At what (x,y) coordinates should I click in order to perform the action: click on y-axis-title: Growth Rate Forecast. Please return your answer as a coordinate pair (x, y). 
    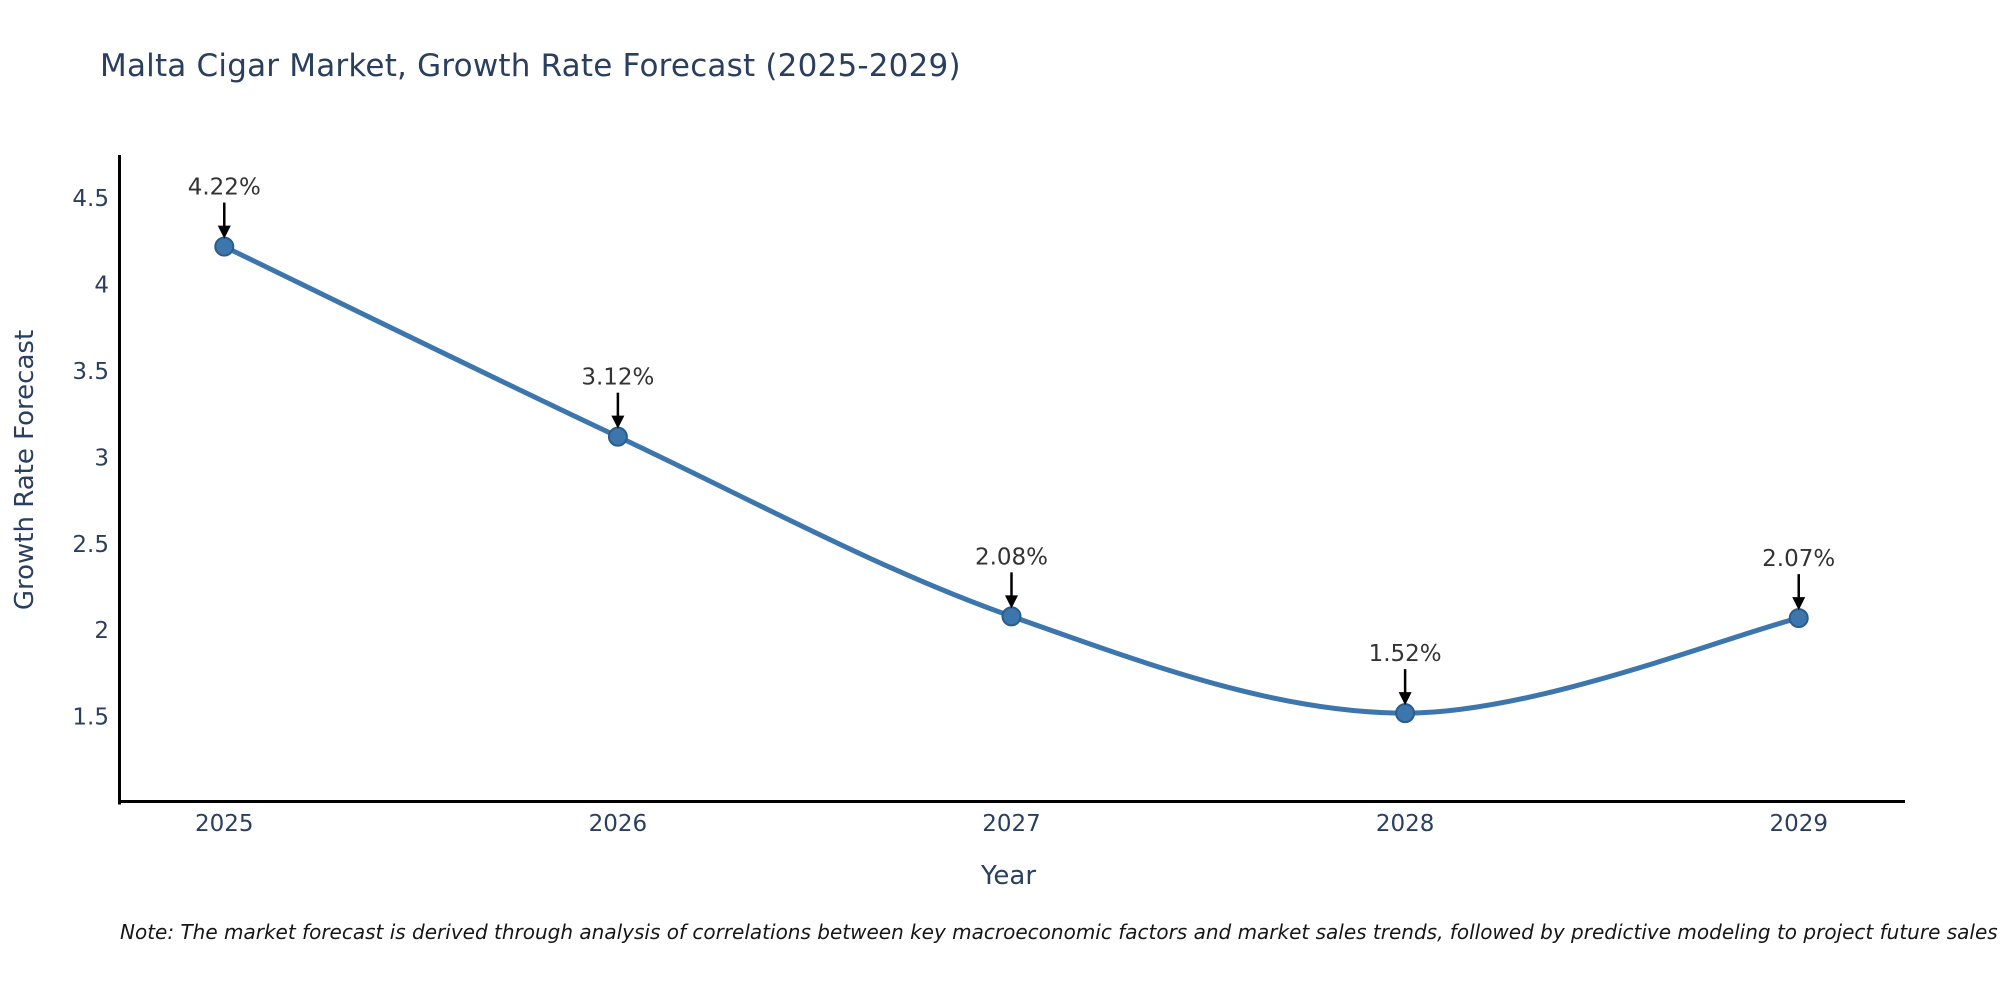
    Looking at the image, I should click on (25, 470).